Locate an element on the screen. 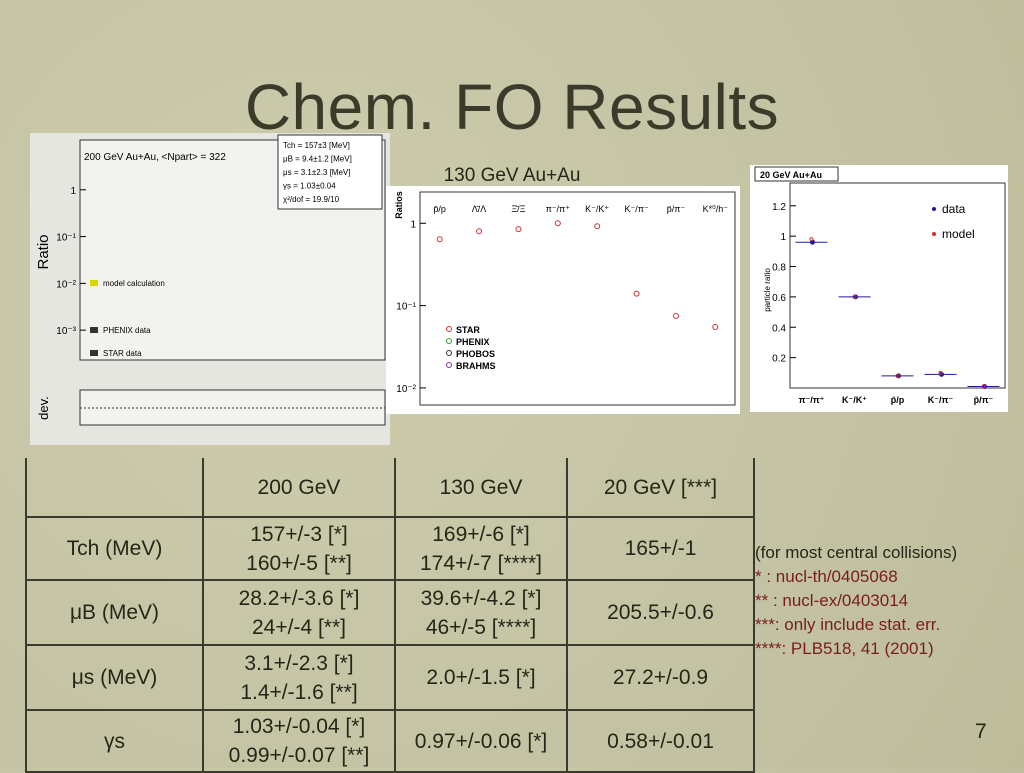  row-label: μB (MeV) is located at coordinates (114, 612).